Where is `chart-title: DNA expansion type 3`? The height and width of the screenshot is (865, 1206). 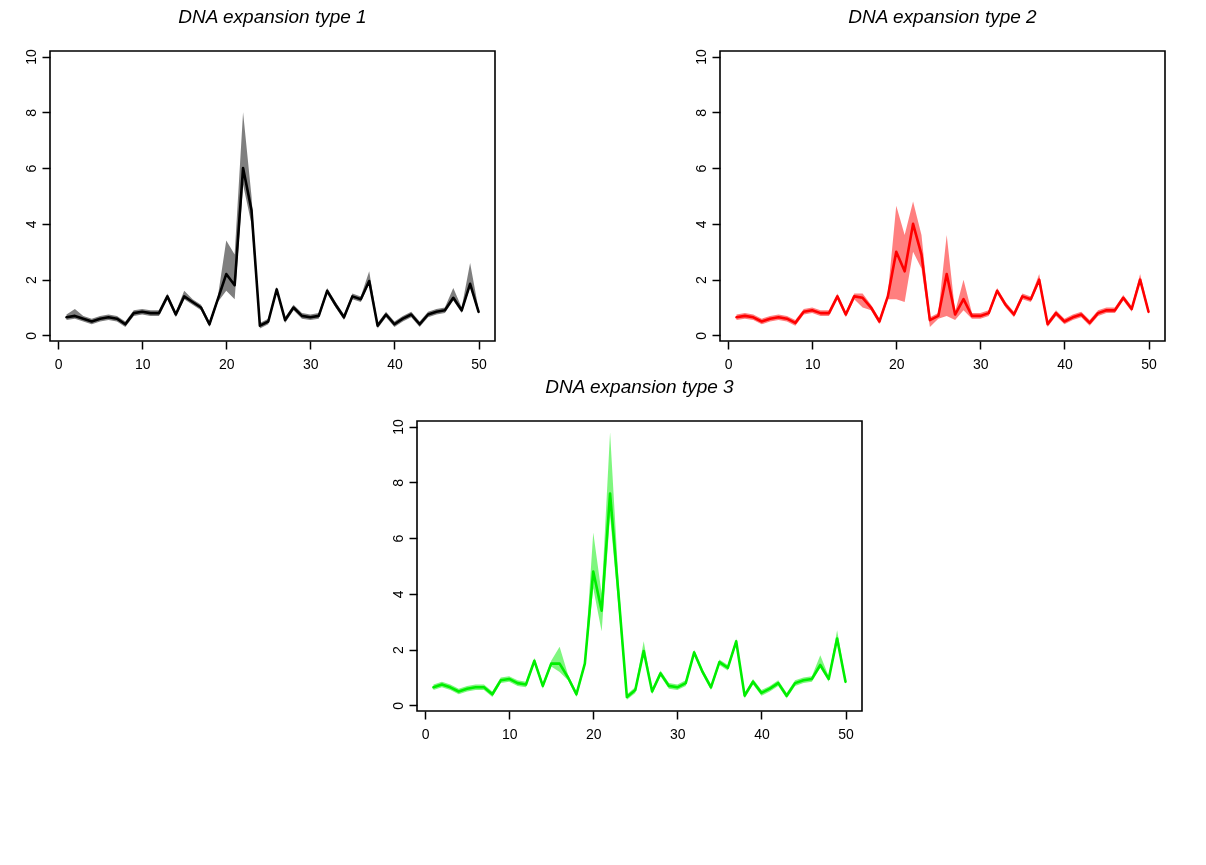 chart-title: DNA expansion type 3 is located at coordinates (640, 386).